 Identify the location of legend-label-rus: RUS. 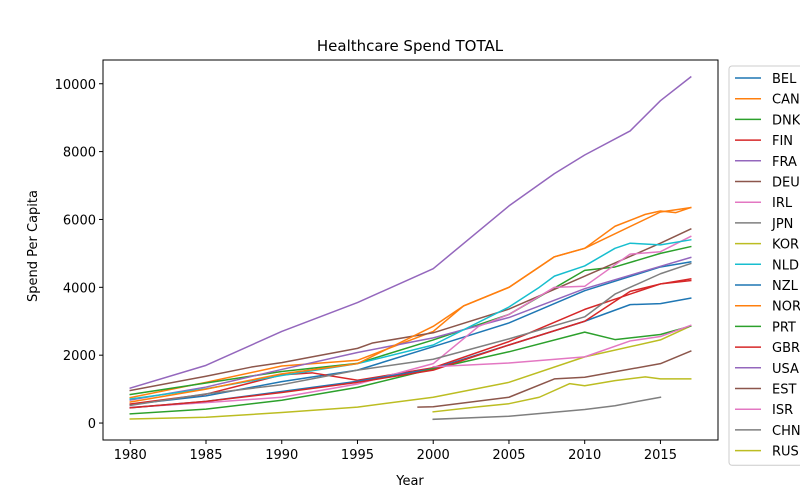
(785, 452).